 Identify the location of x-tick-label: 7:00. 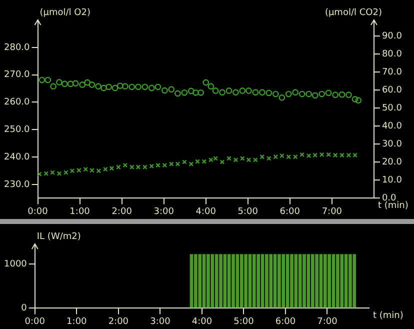
(332, 211).